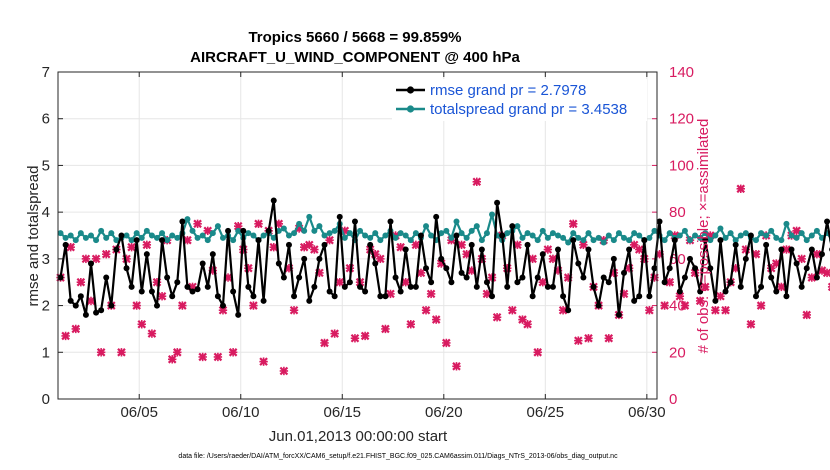 The height and width of the screenshot is (470, 830). I want to click on legend-spread-label: totalspread grand pr = 3.4538, so click(528, 109).